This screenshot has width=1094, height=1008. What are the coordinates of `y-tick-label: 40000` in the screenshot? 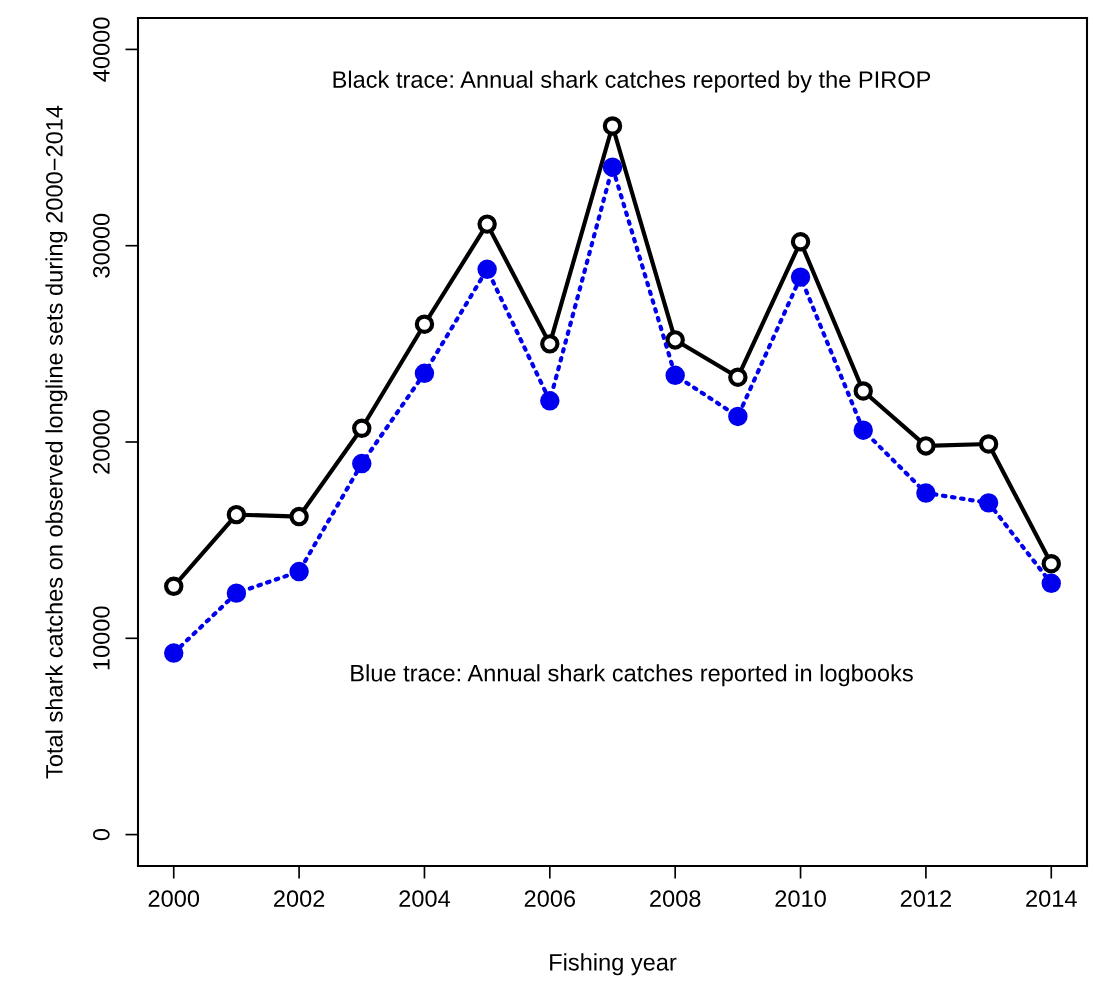 It's located at (101, 49).